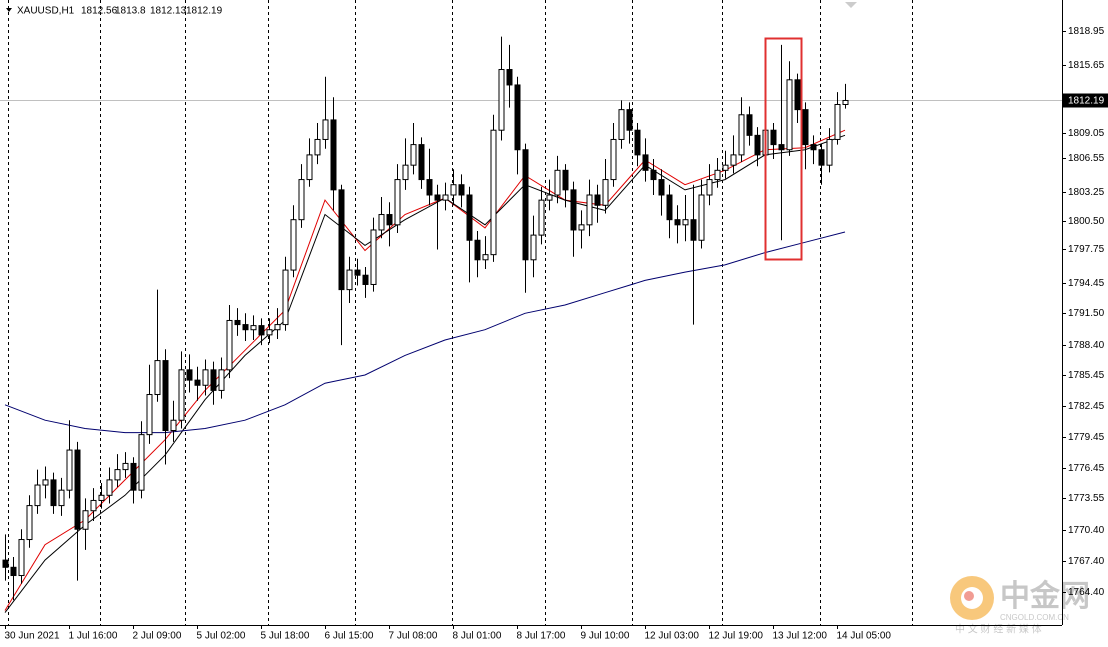 Image resolution: width=1108 pixels, height=647 pixels. Describe the element at coordinates (130, 11) in the screenshot. I see `header-high: 1813.8` at that location.